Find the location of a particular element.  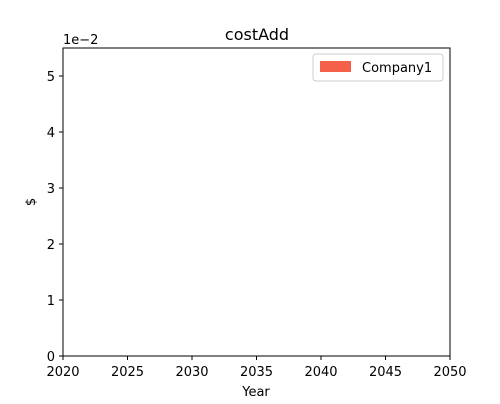

x-tick-label-2035: 2035 is located at coordinates (256, 372).